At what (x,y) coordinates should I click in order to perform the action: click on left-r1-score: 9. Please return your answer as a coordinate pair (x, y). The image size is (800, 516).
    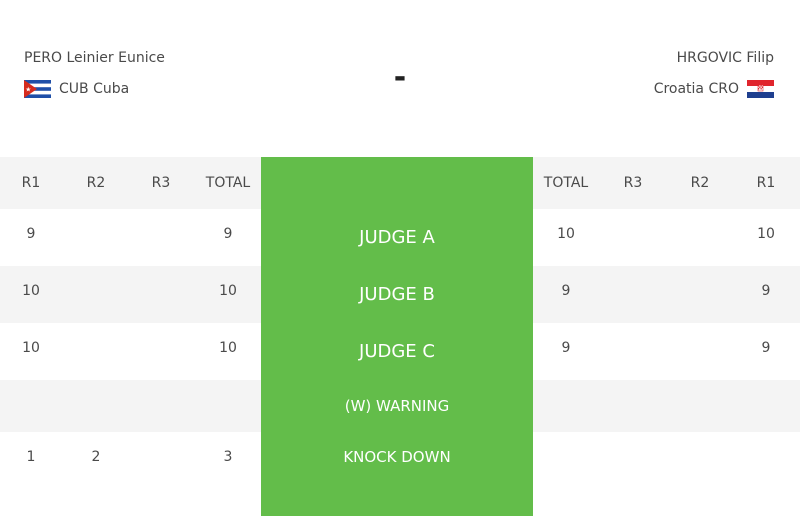
    Looking at the image, I should click on (31, 234).